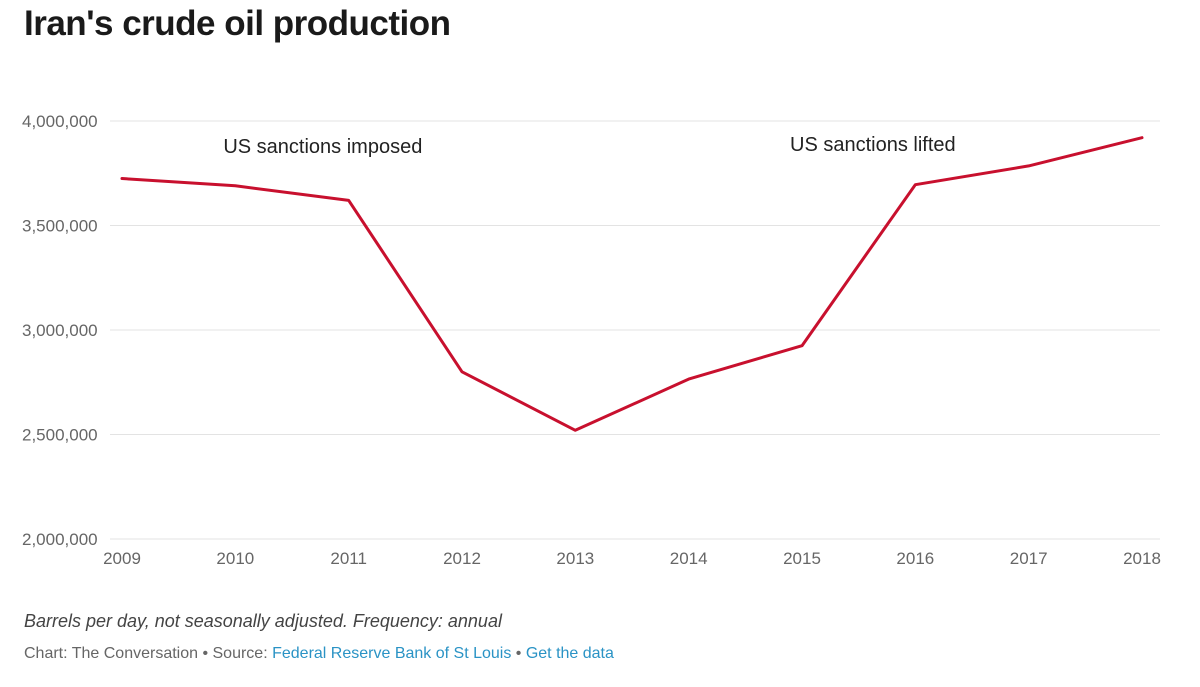 This screenshot has height=687, width=1200. Describe the element at coordinates (237, 23) in the screenshot. I see `chart-title: Iran's crude oil production` at that location.